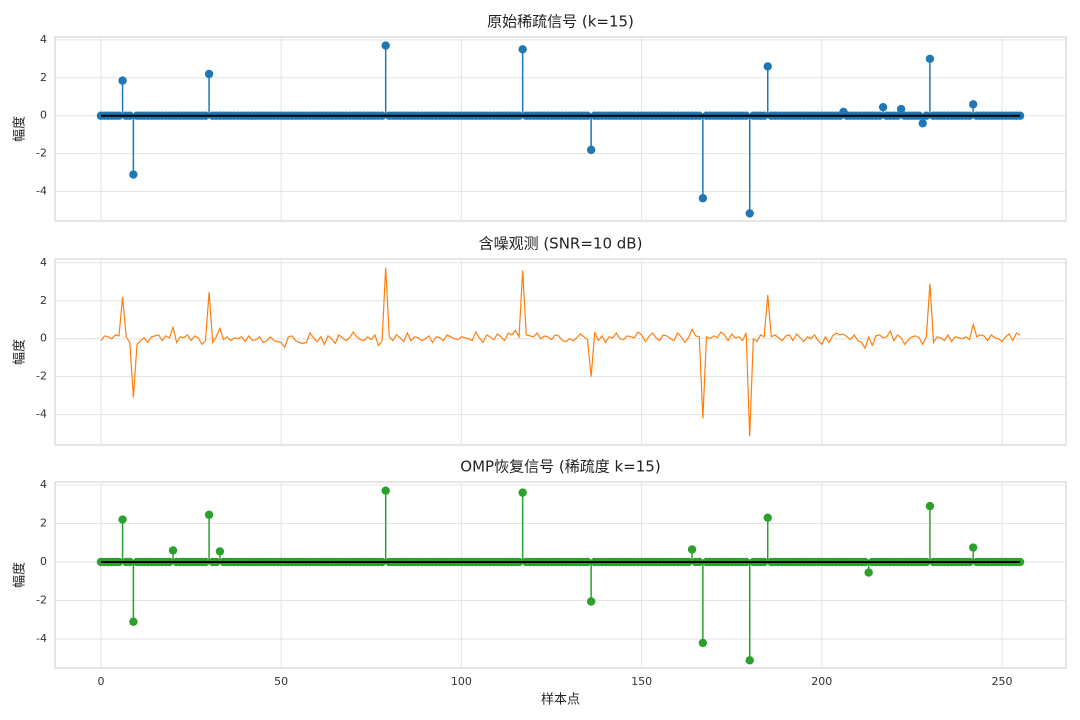 The height and width of the screenshot is (720, 1080). I want to click on x-tick-label: 0, so click(100, 681).